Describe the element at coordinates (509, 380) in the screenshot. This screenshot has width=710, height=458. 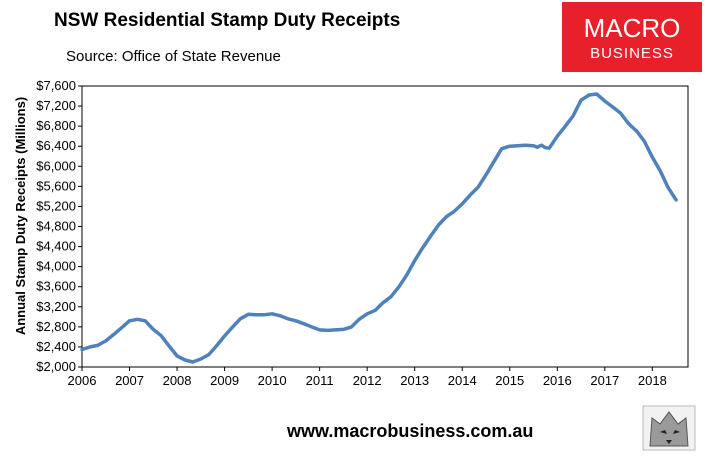
I see `x-tick-label: 2015` at that location.